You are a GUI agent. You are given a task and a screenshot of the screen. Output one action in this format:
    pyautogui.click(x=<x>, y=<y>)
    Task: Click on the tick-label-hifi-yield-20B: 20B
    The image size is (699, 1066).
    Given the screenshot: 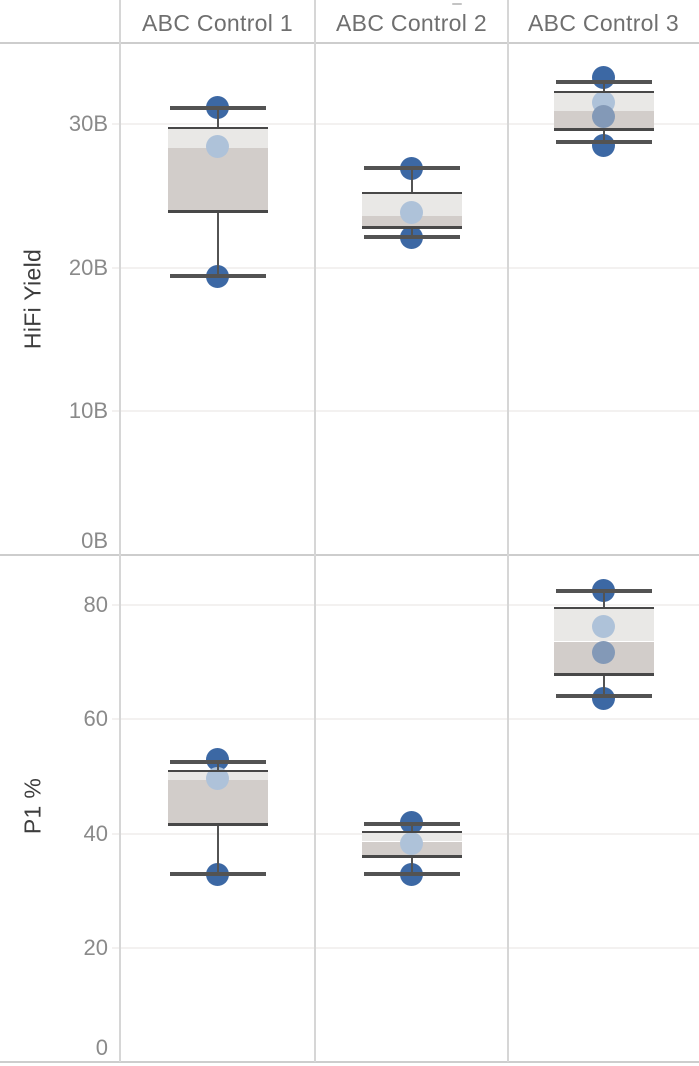 What is the action you would take?
    pyautogui.click(x=88, y=267)
    